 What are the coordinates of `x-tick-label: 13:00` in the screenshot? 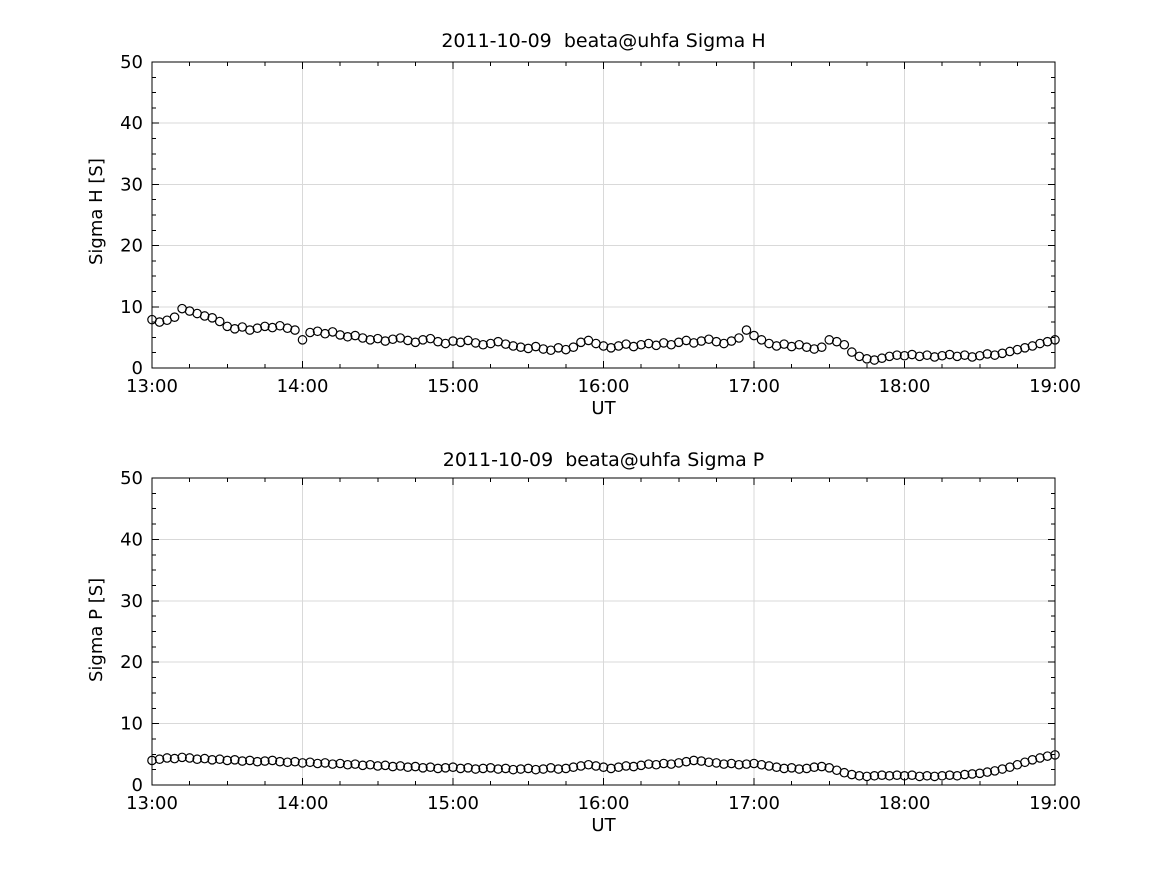 It's located at (152, 386).